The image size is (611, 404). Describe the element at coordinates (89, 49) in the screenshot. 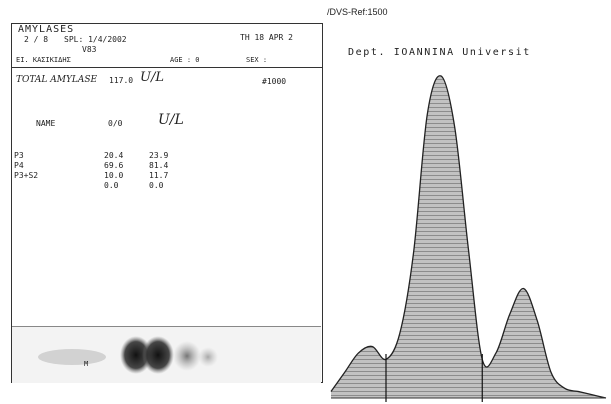

I see `spl-sub: V83` at that location.